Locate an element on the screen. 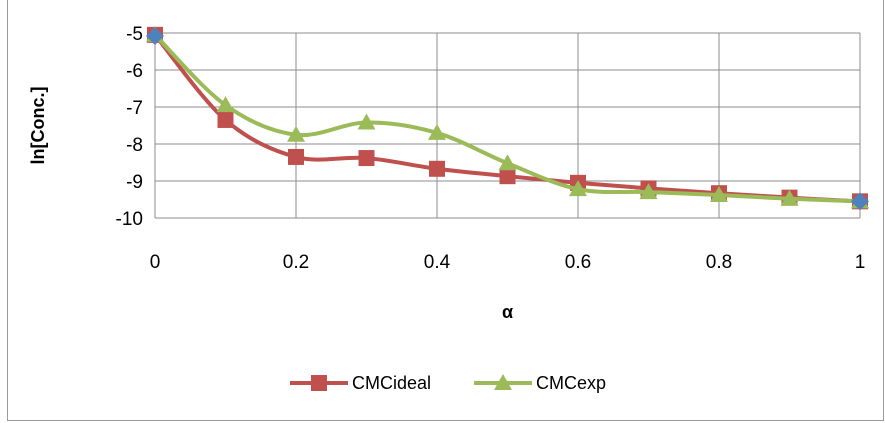 This screenshot has width=885, height=423. legend: CMCideal CMCexp is located at coordinates (448, 383).